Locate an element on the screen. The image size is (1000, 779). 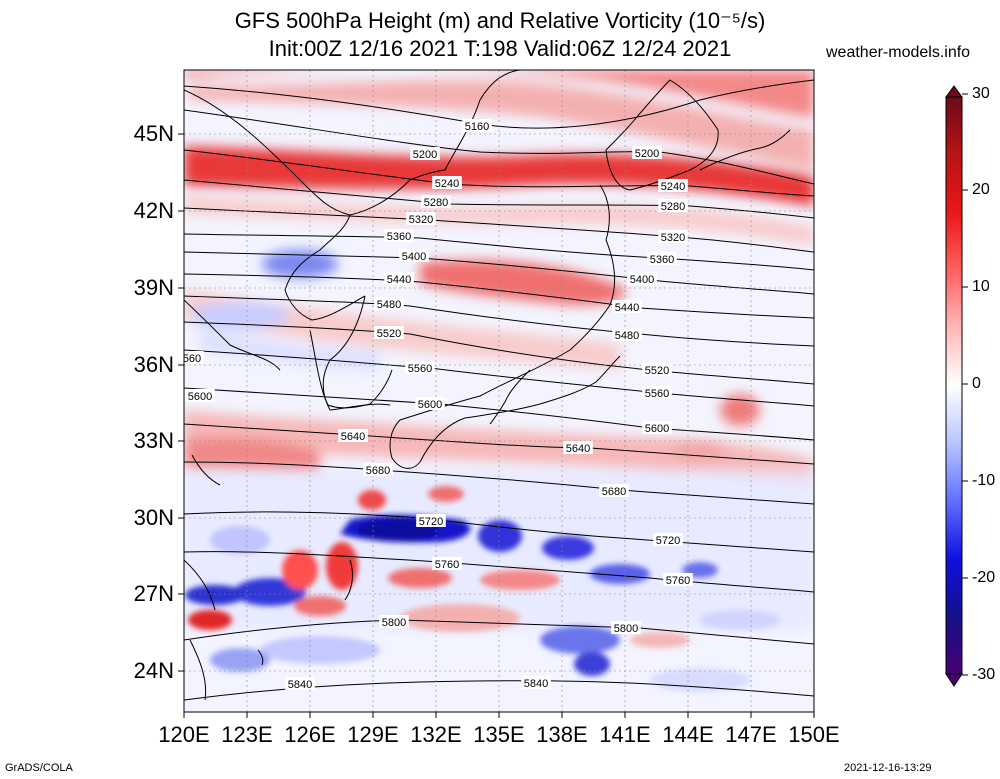
lon-tick-123e: 123E is located at coordinates (247, 734).